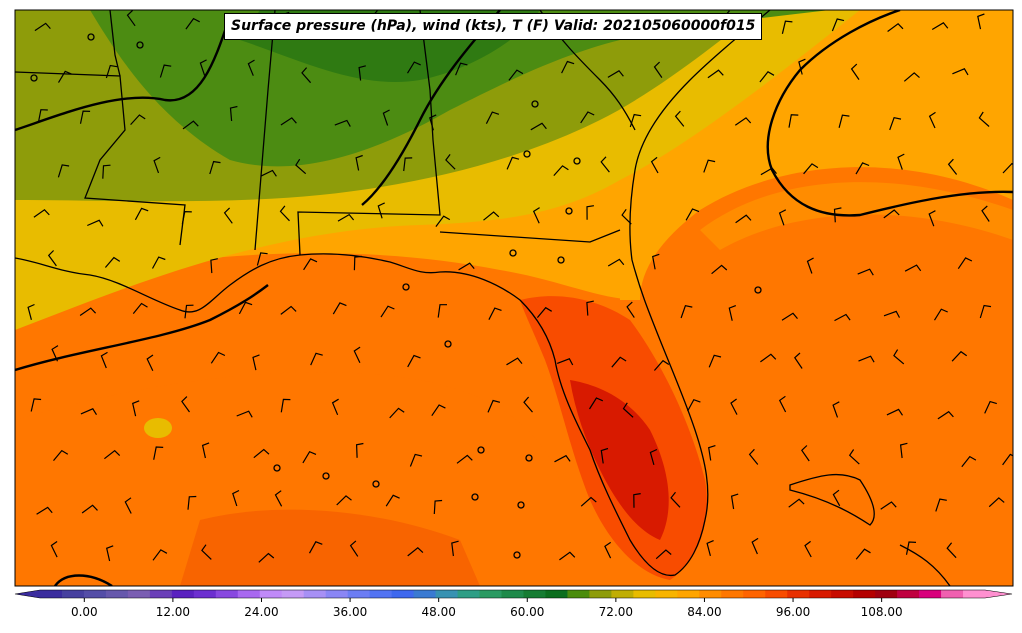  Describe the element at coordinates (83, 580) in the screenshot. I see `isobar-southwest` at that location.